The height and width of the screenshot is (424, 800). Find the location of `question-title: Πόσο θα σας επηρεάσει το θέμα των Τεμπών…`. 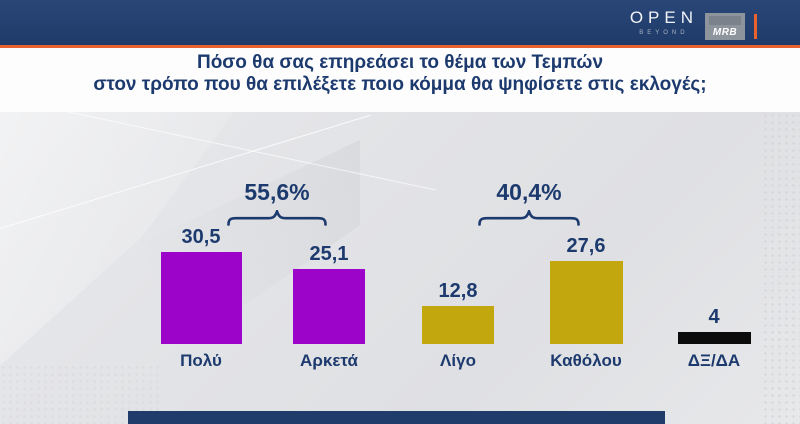

question-title: Πόσο θα σας επηρεάσει το θέμα των Τεμπών… is located at coordinates (400, 74).